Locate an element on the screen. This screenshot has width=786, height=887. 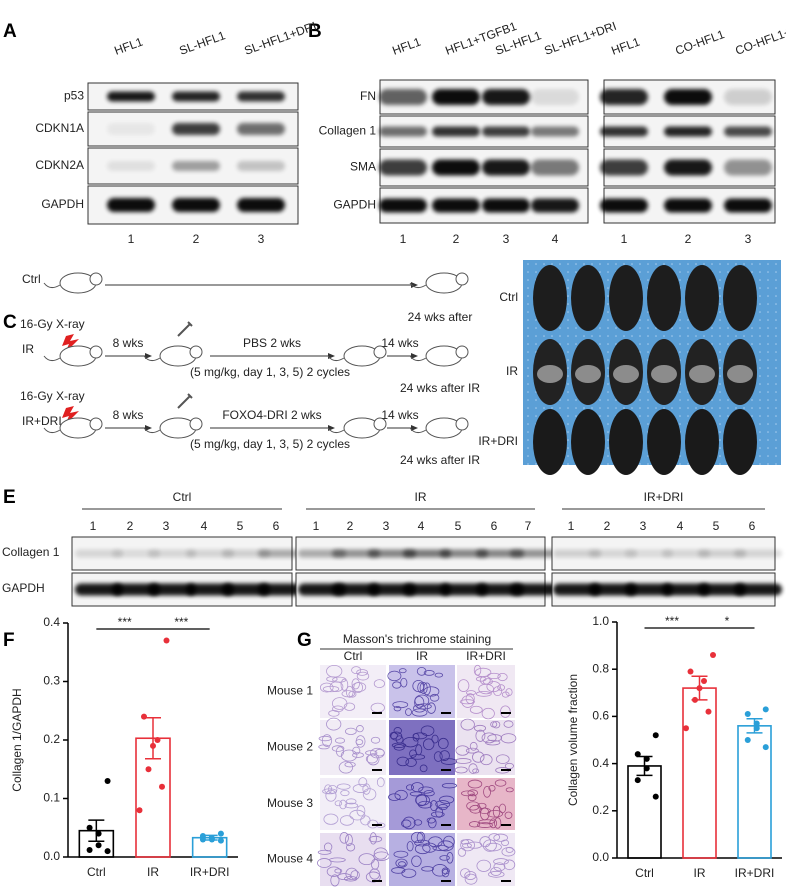
arrow-head is located at coordinates (414, 356).